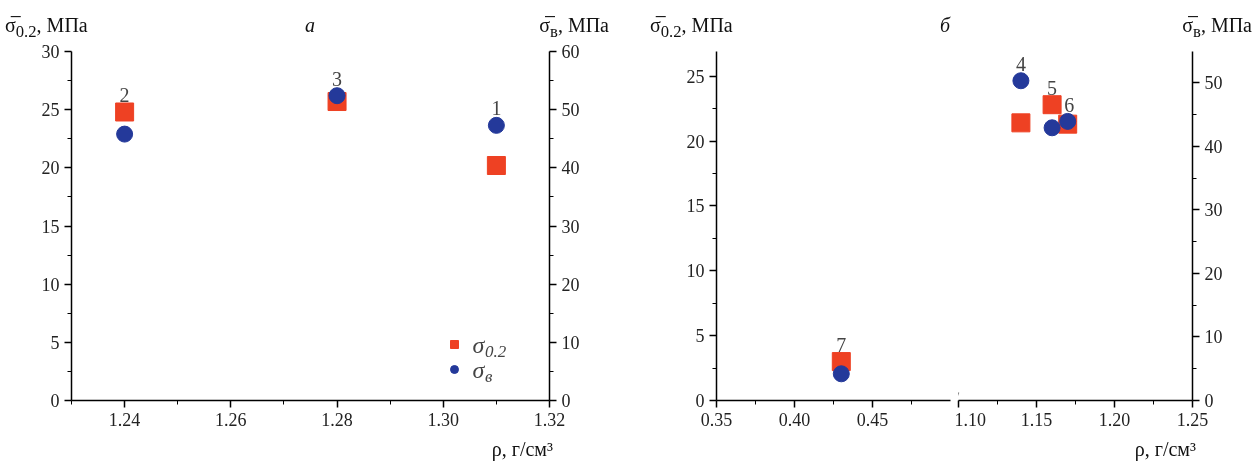 The image size is (1252, 464). I want to click on annotation: 5, so click(1052, 87).